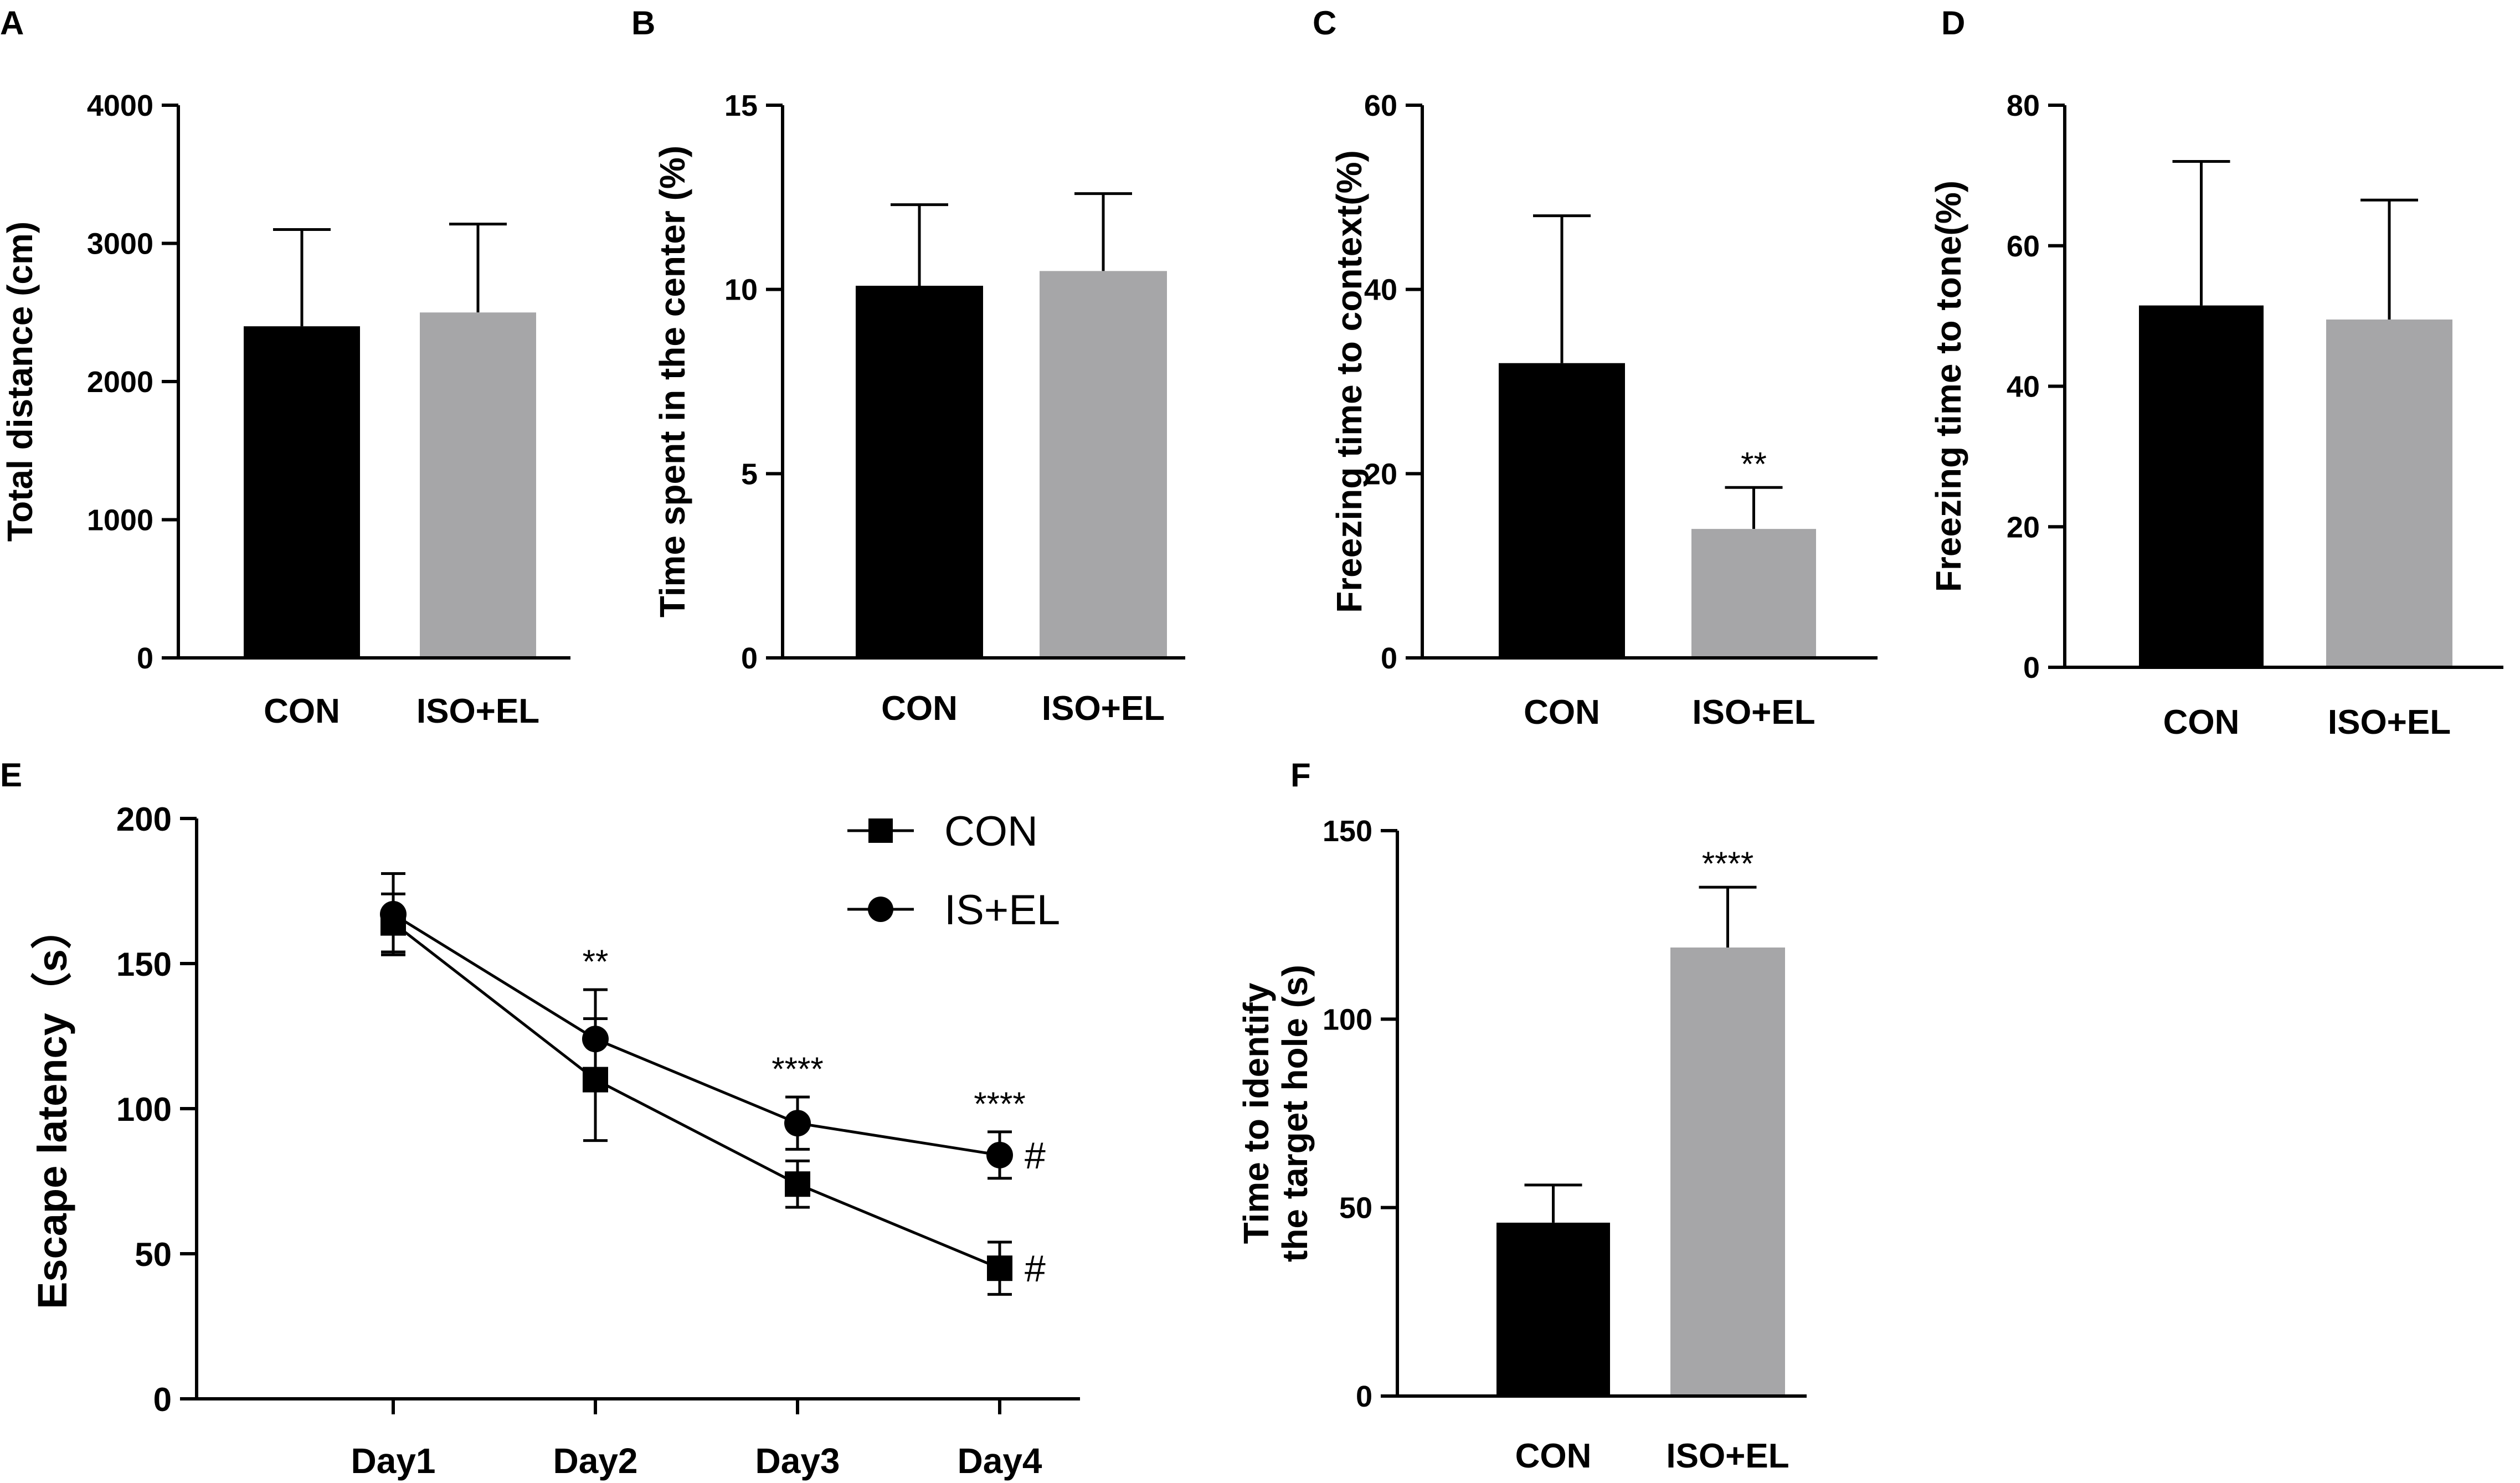 The image size is (2520, 1483). I want to click on series-line-con, so click(696, 1095).